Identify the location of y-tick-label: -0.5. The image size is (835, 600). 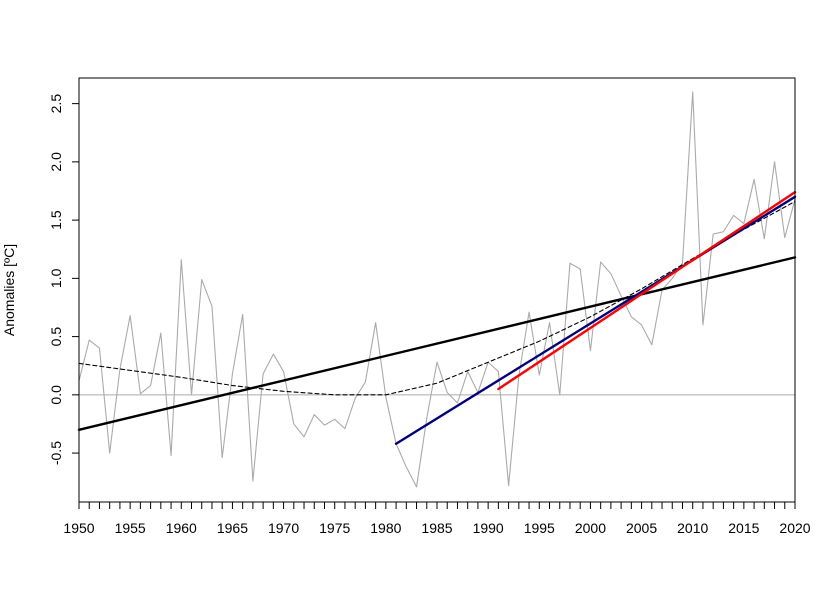
(56, 453).